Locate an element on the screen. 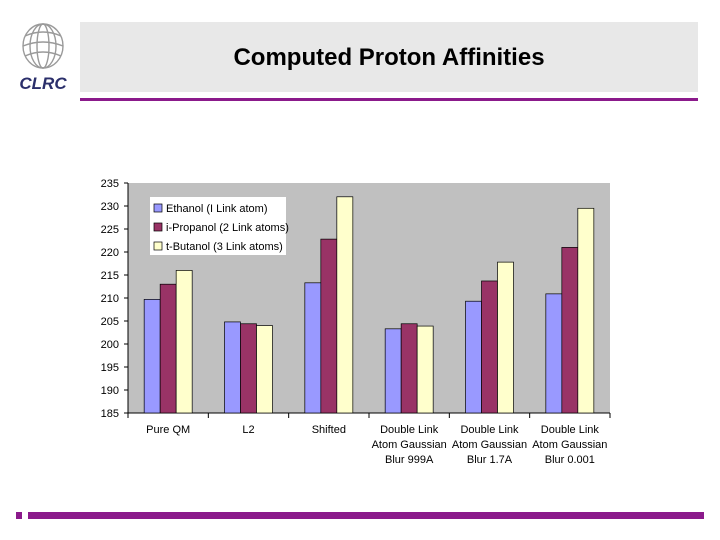 The height and width of the screenshot is (540, 720). clrc-logo: CLRC is located at coordinates (43, 55).